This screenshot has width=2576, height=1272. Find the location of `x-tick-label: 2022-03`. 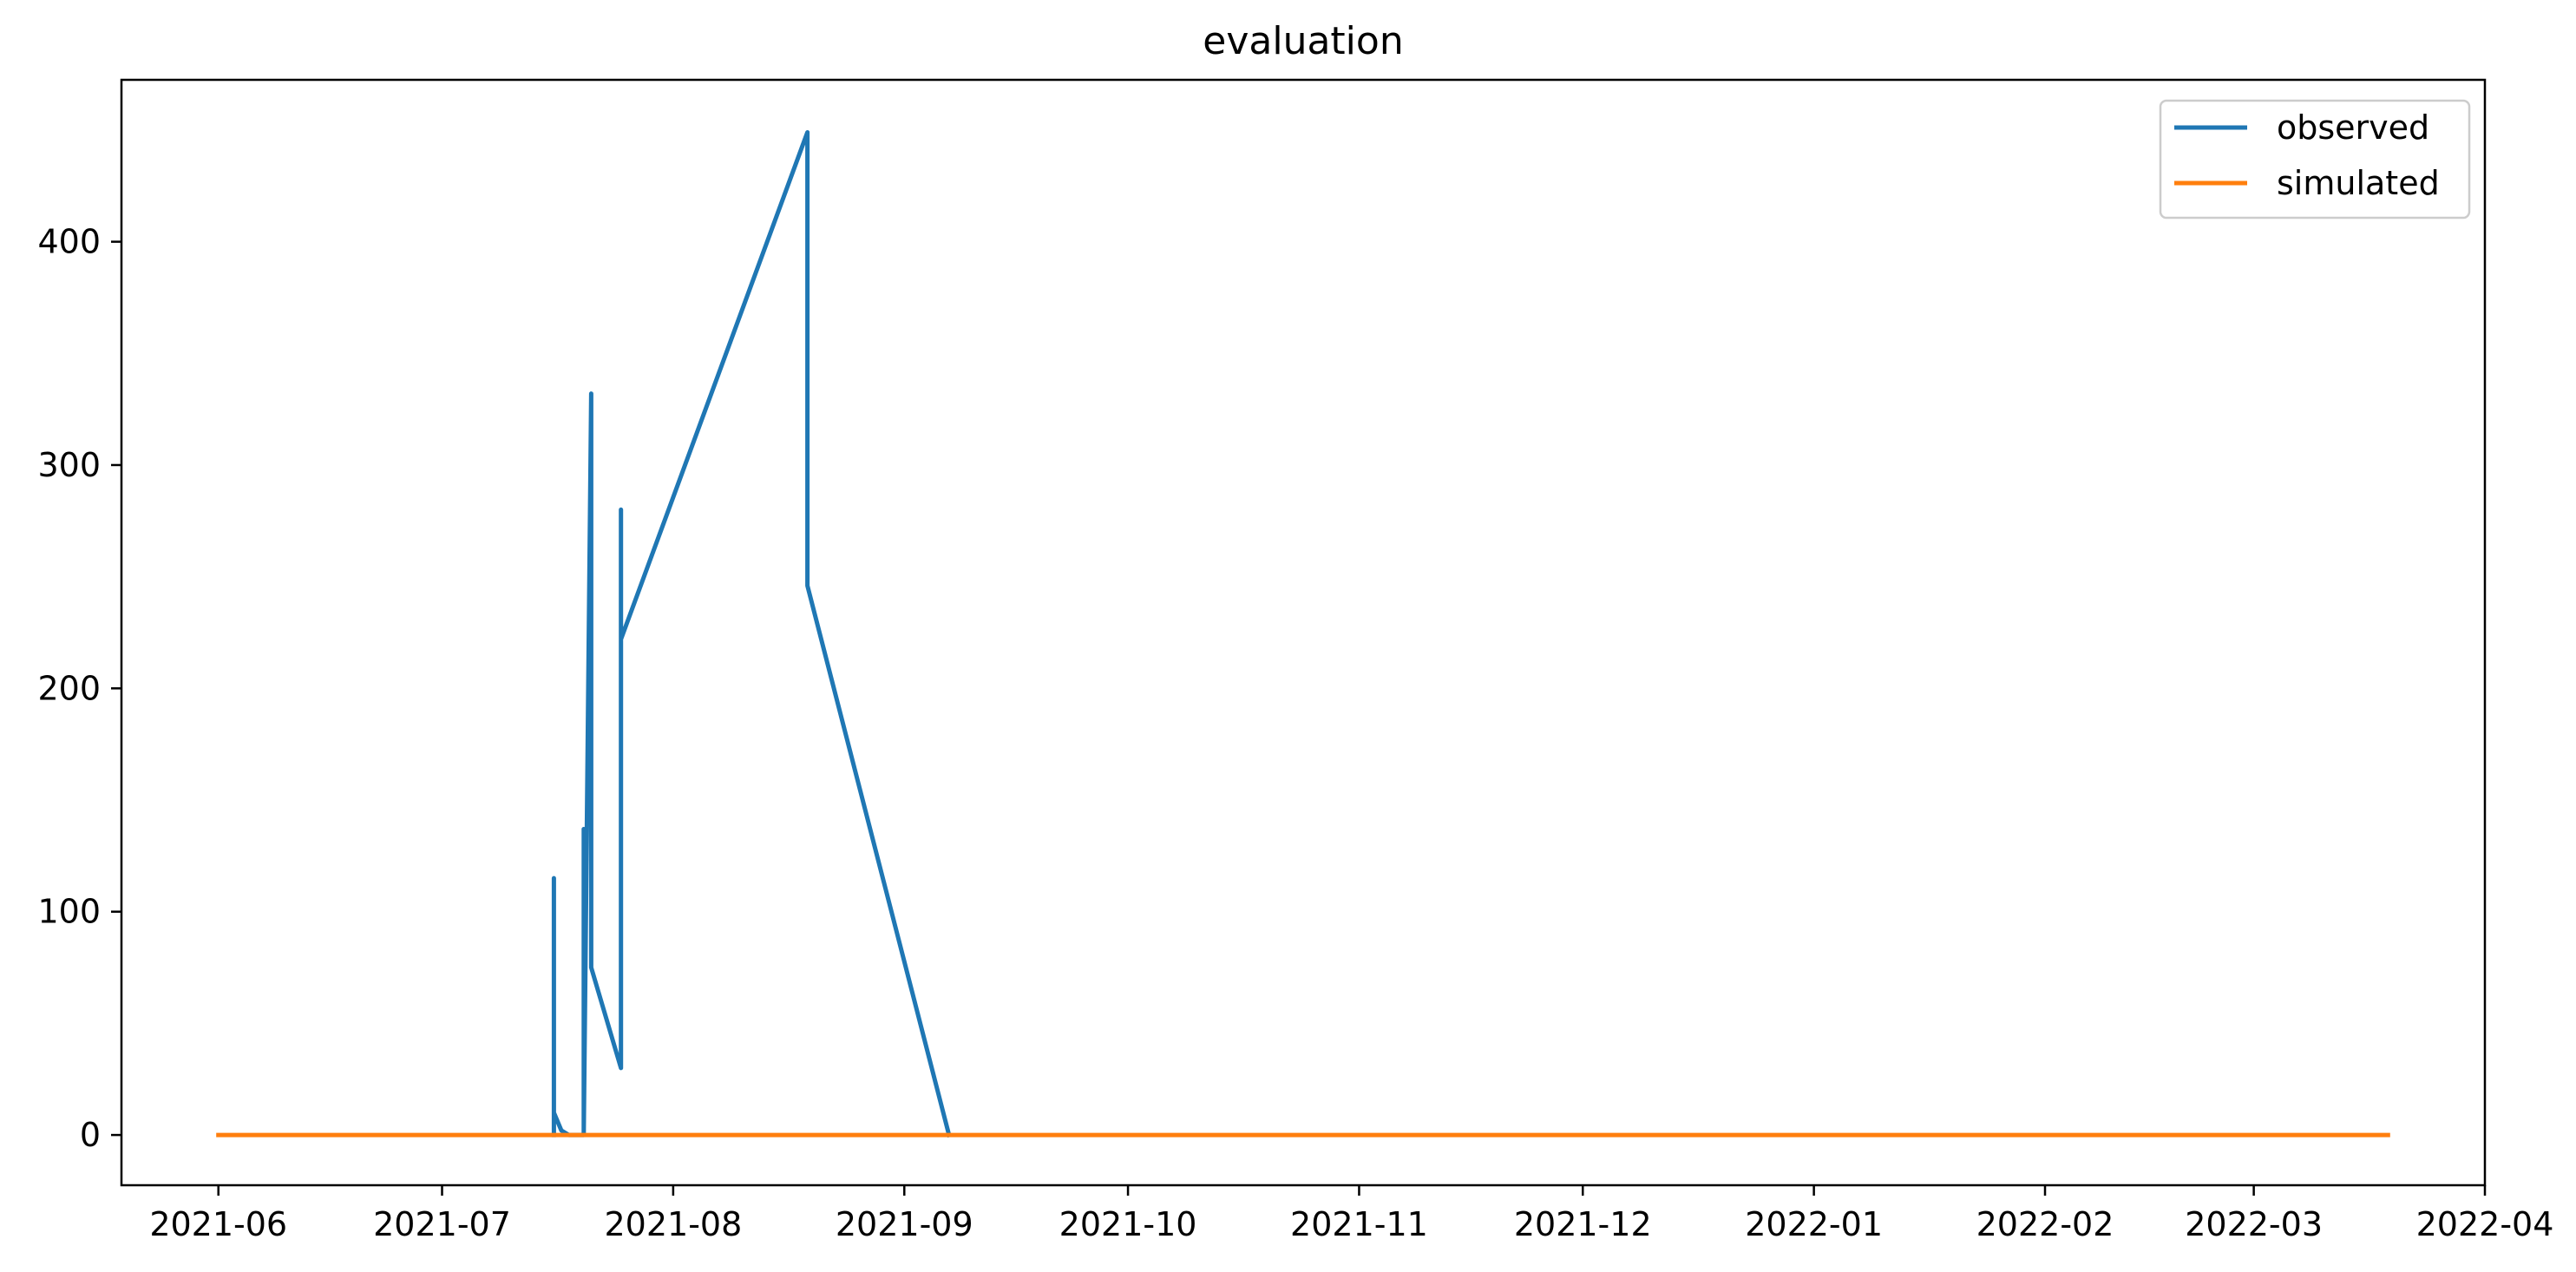

x-tick-label: 2022-03 is located at coordinates (2254, 1224).